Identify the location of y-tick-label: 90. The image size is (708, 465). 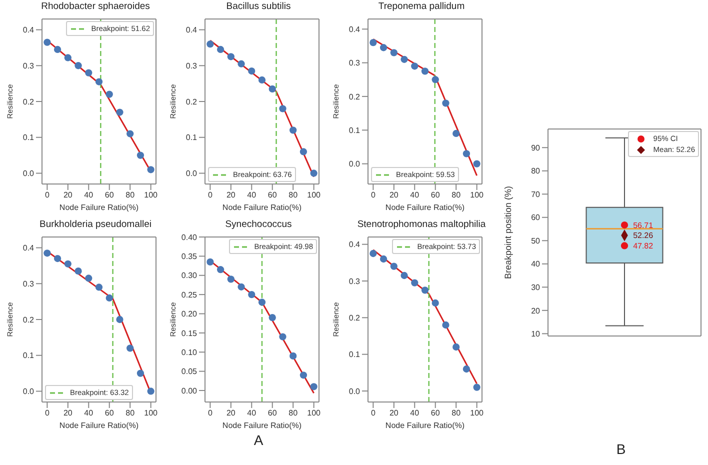
(536, 147).